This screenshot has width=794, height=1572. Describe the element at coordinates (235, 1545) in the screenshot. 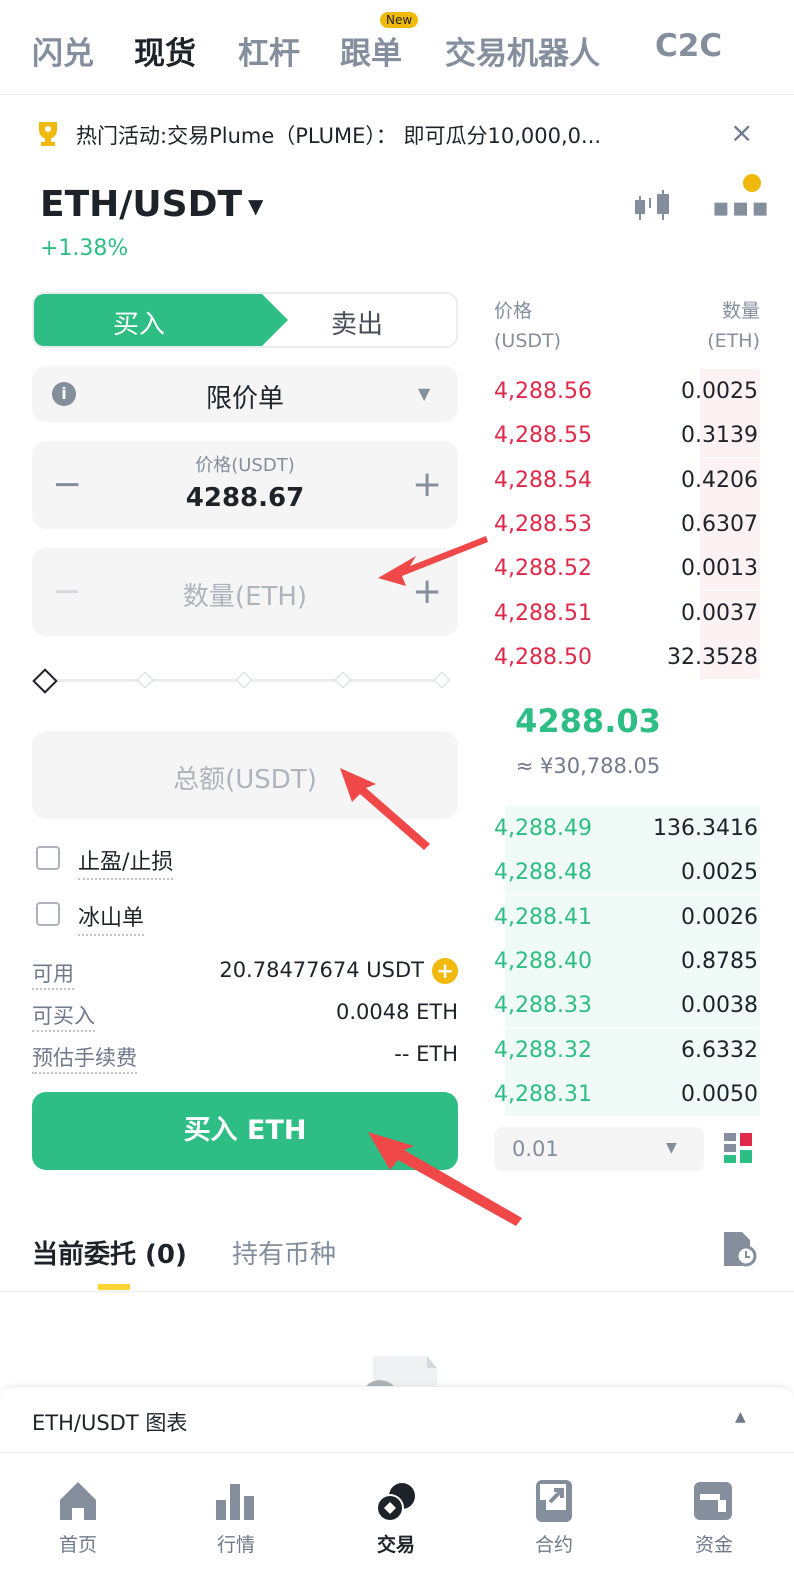

I see `nav-markets: 行情` at that location.